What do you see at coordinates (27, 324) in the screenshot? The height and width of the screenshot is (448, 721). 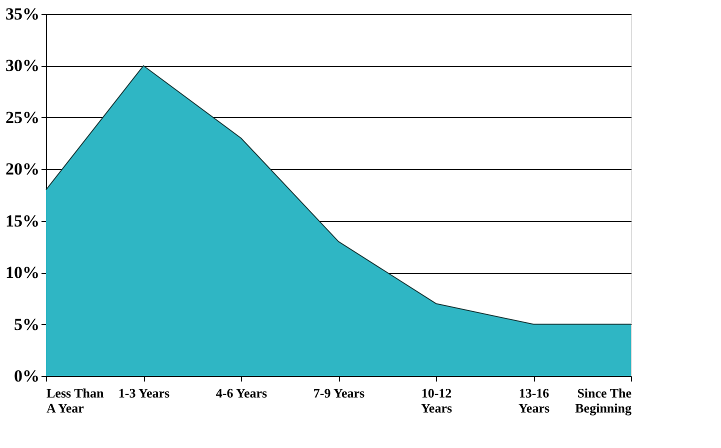 I see `y-tick-label: 5%` at bounding box center [27, 324].